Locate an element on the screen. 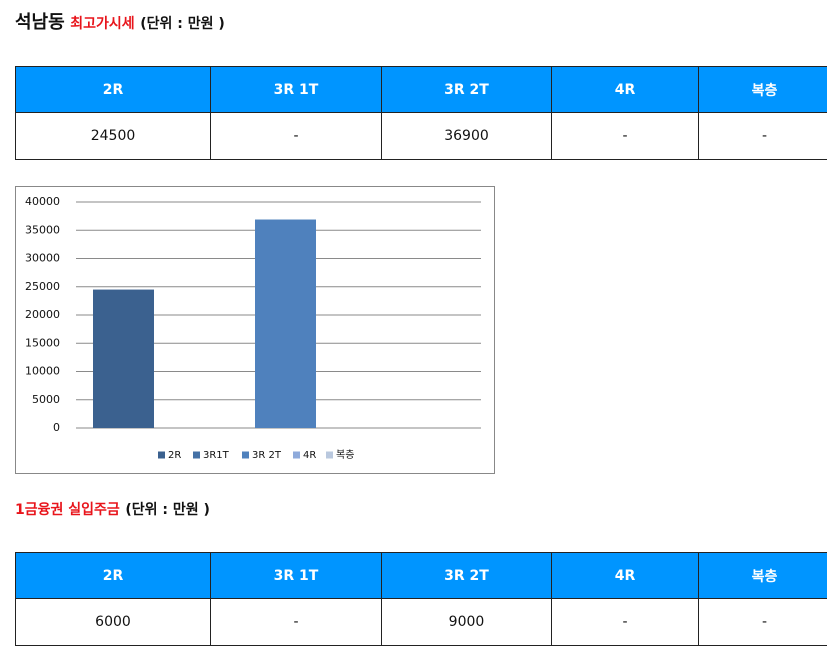 The height and width of the screenshot is (663, 827). row: 6000-9000- - is located at coordinates (421, 622).